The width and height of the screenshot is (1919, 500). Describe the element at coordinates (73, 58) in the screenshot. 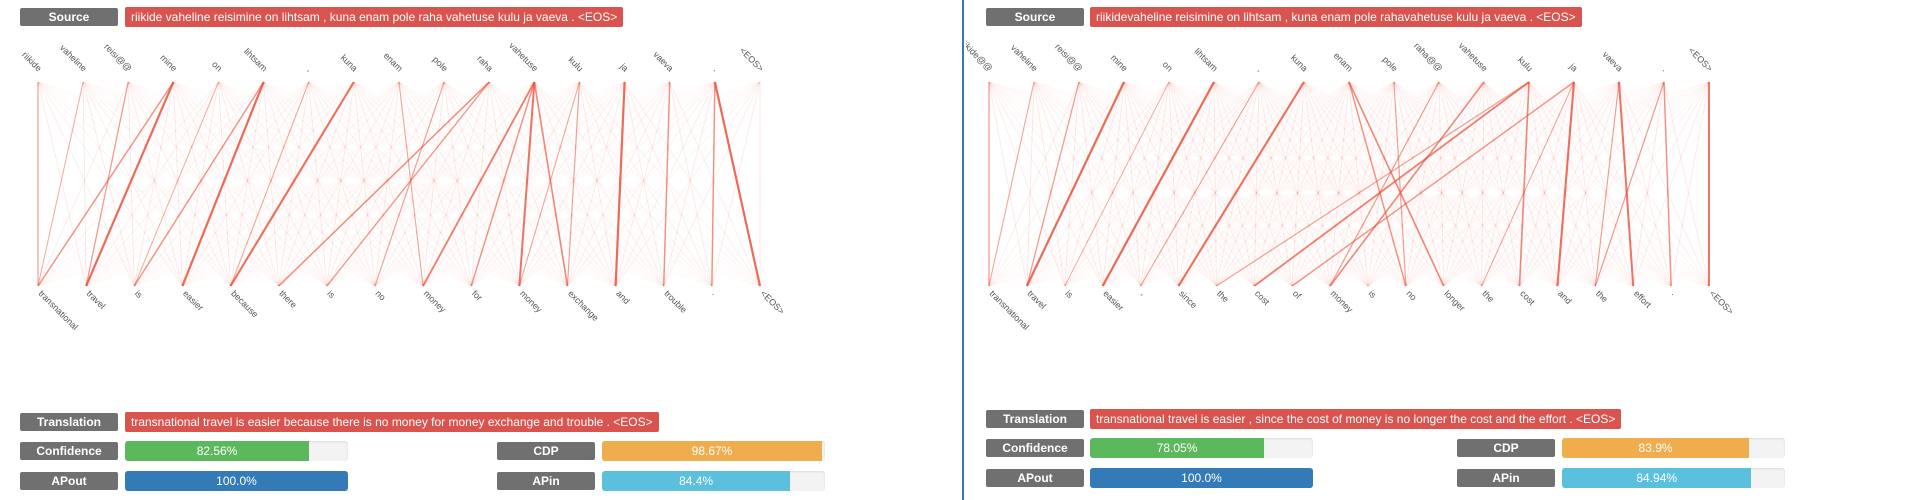

I see `source-token: vaheline` at that location.